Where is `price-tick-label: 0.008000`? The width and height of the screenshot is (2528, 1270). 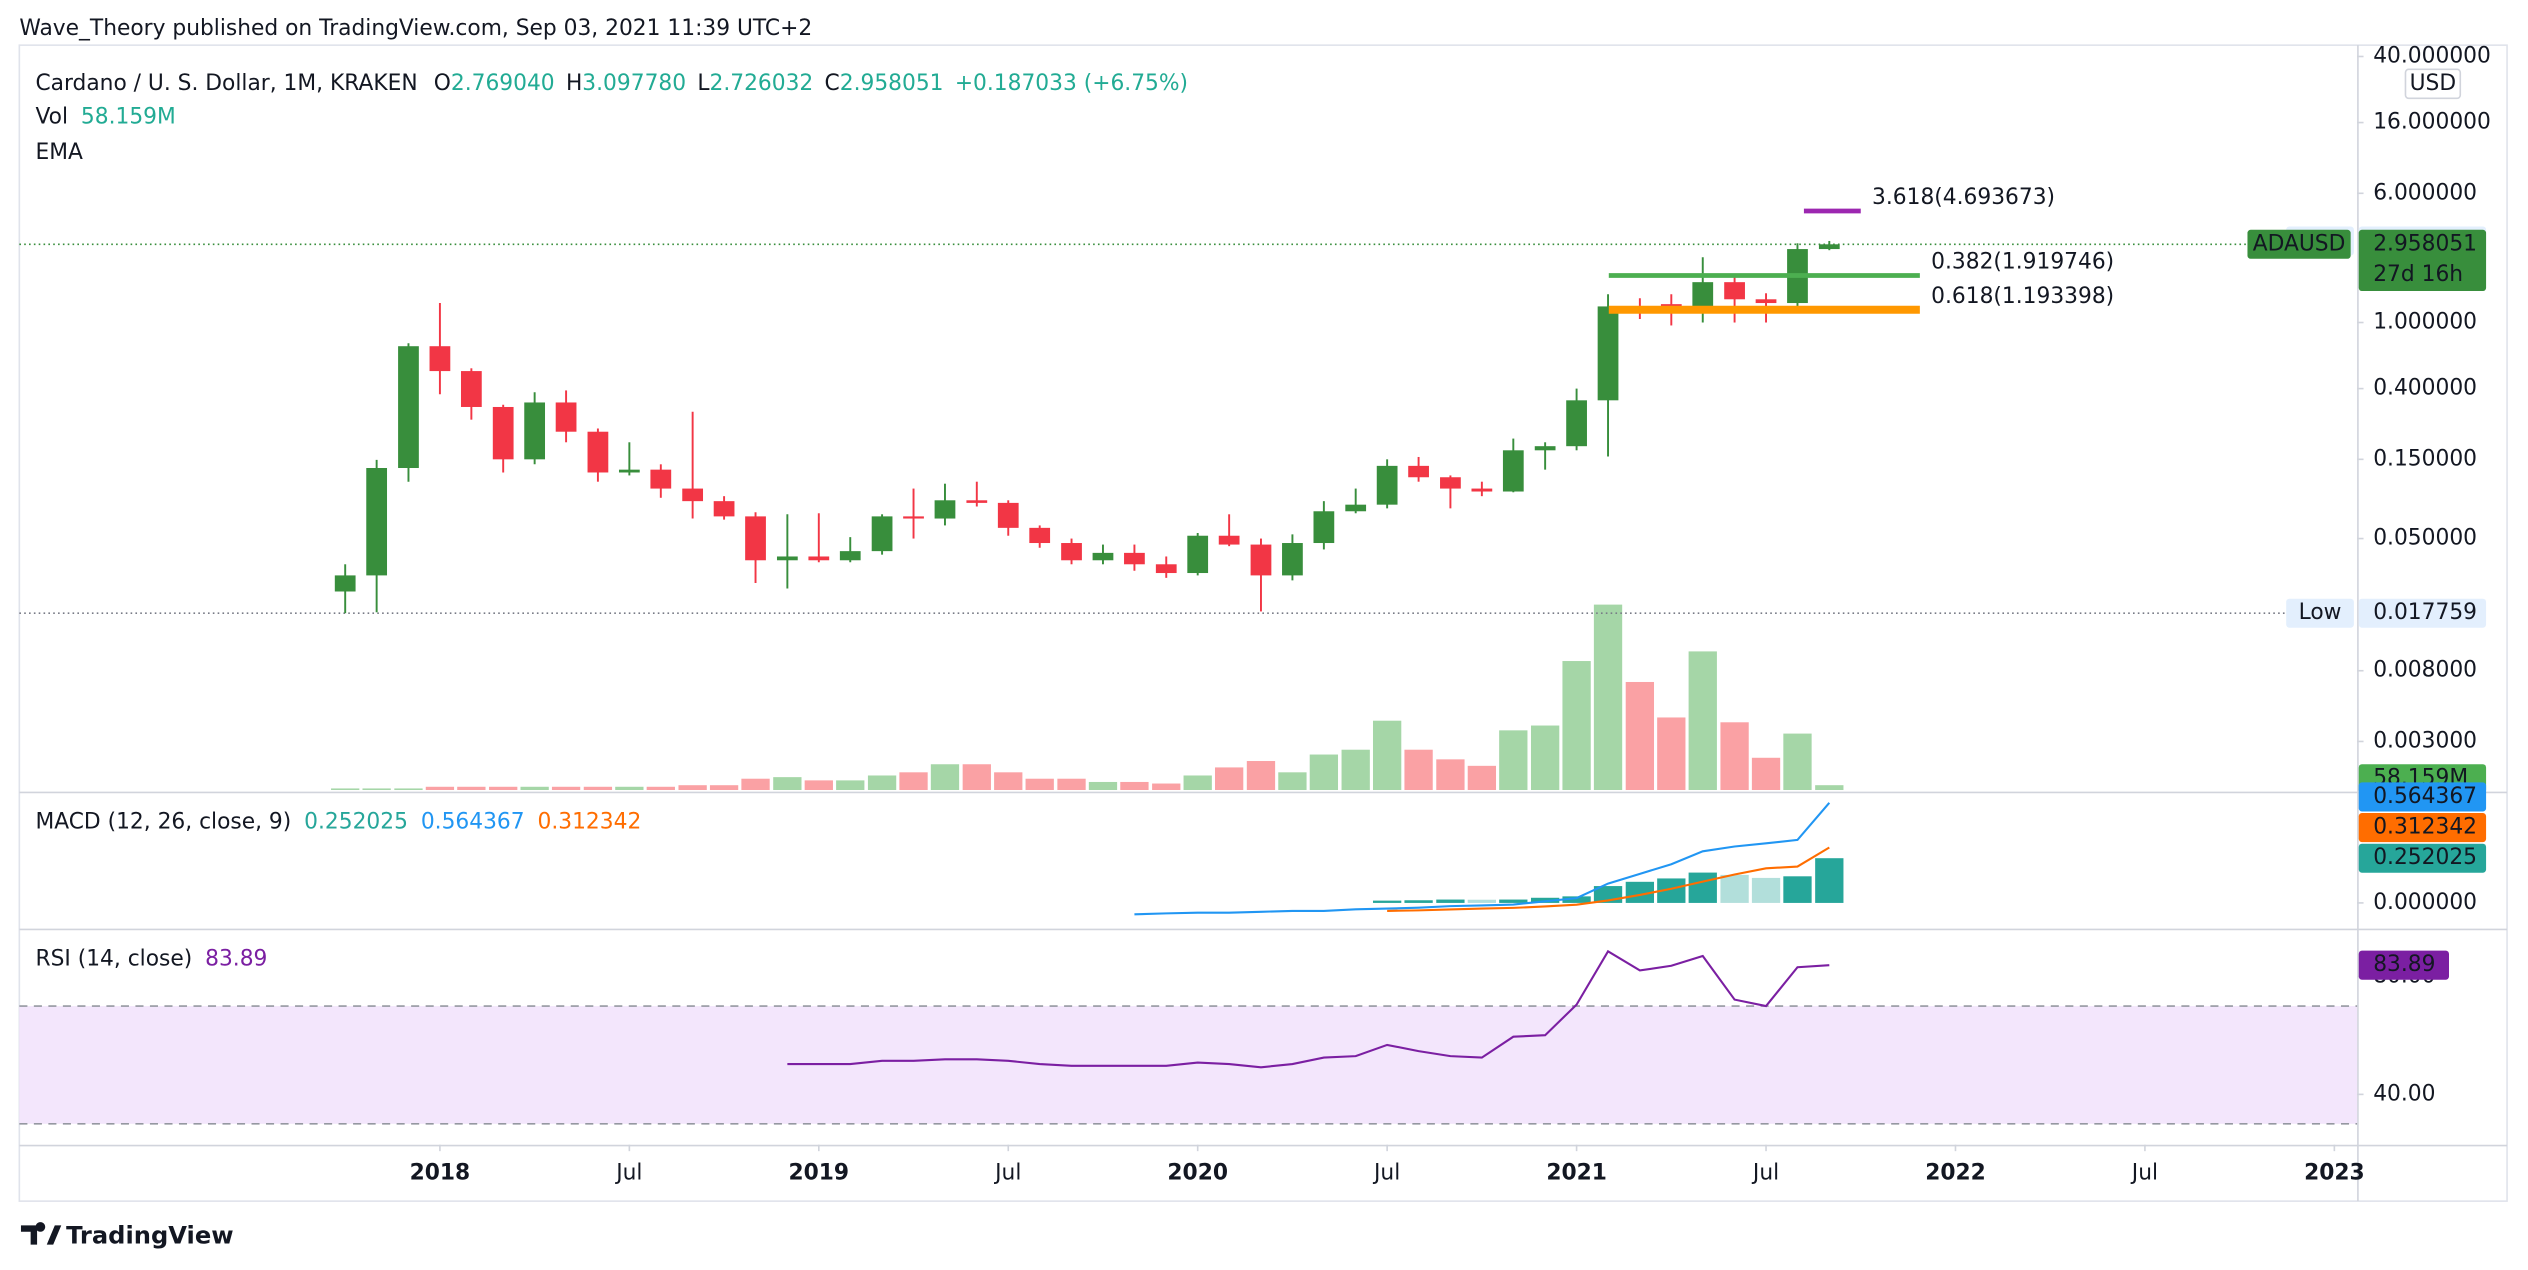 price-tick-label: 0.008000 is located at coordinates (2425, 670).